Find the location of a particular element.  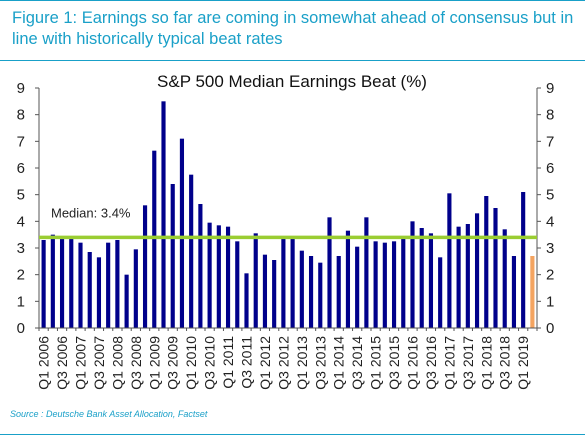

x-tick-label-q3-2011: Q3 2011 is located at coordinates (247, 362).